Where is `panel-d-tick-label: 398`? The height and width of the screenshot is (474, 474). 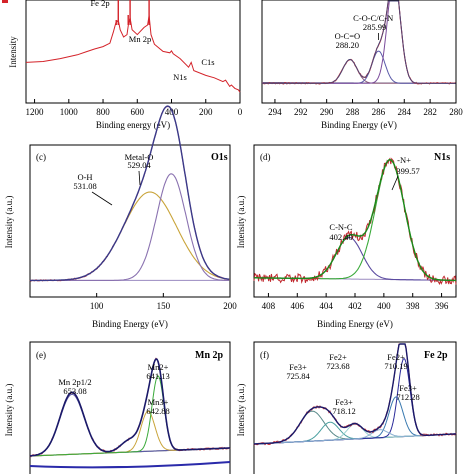 panel-d-tick-label: 398 is located at coordinates (413, 306).